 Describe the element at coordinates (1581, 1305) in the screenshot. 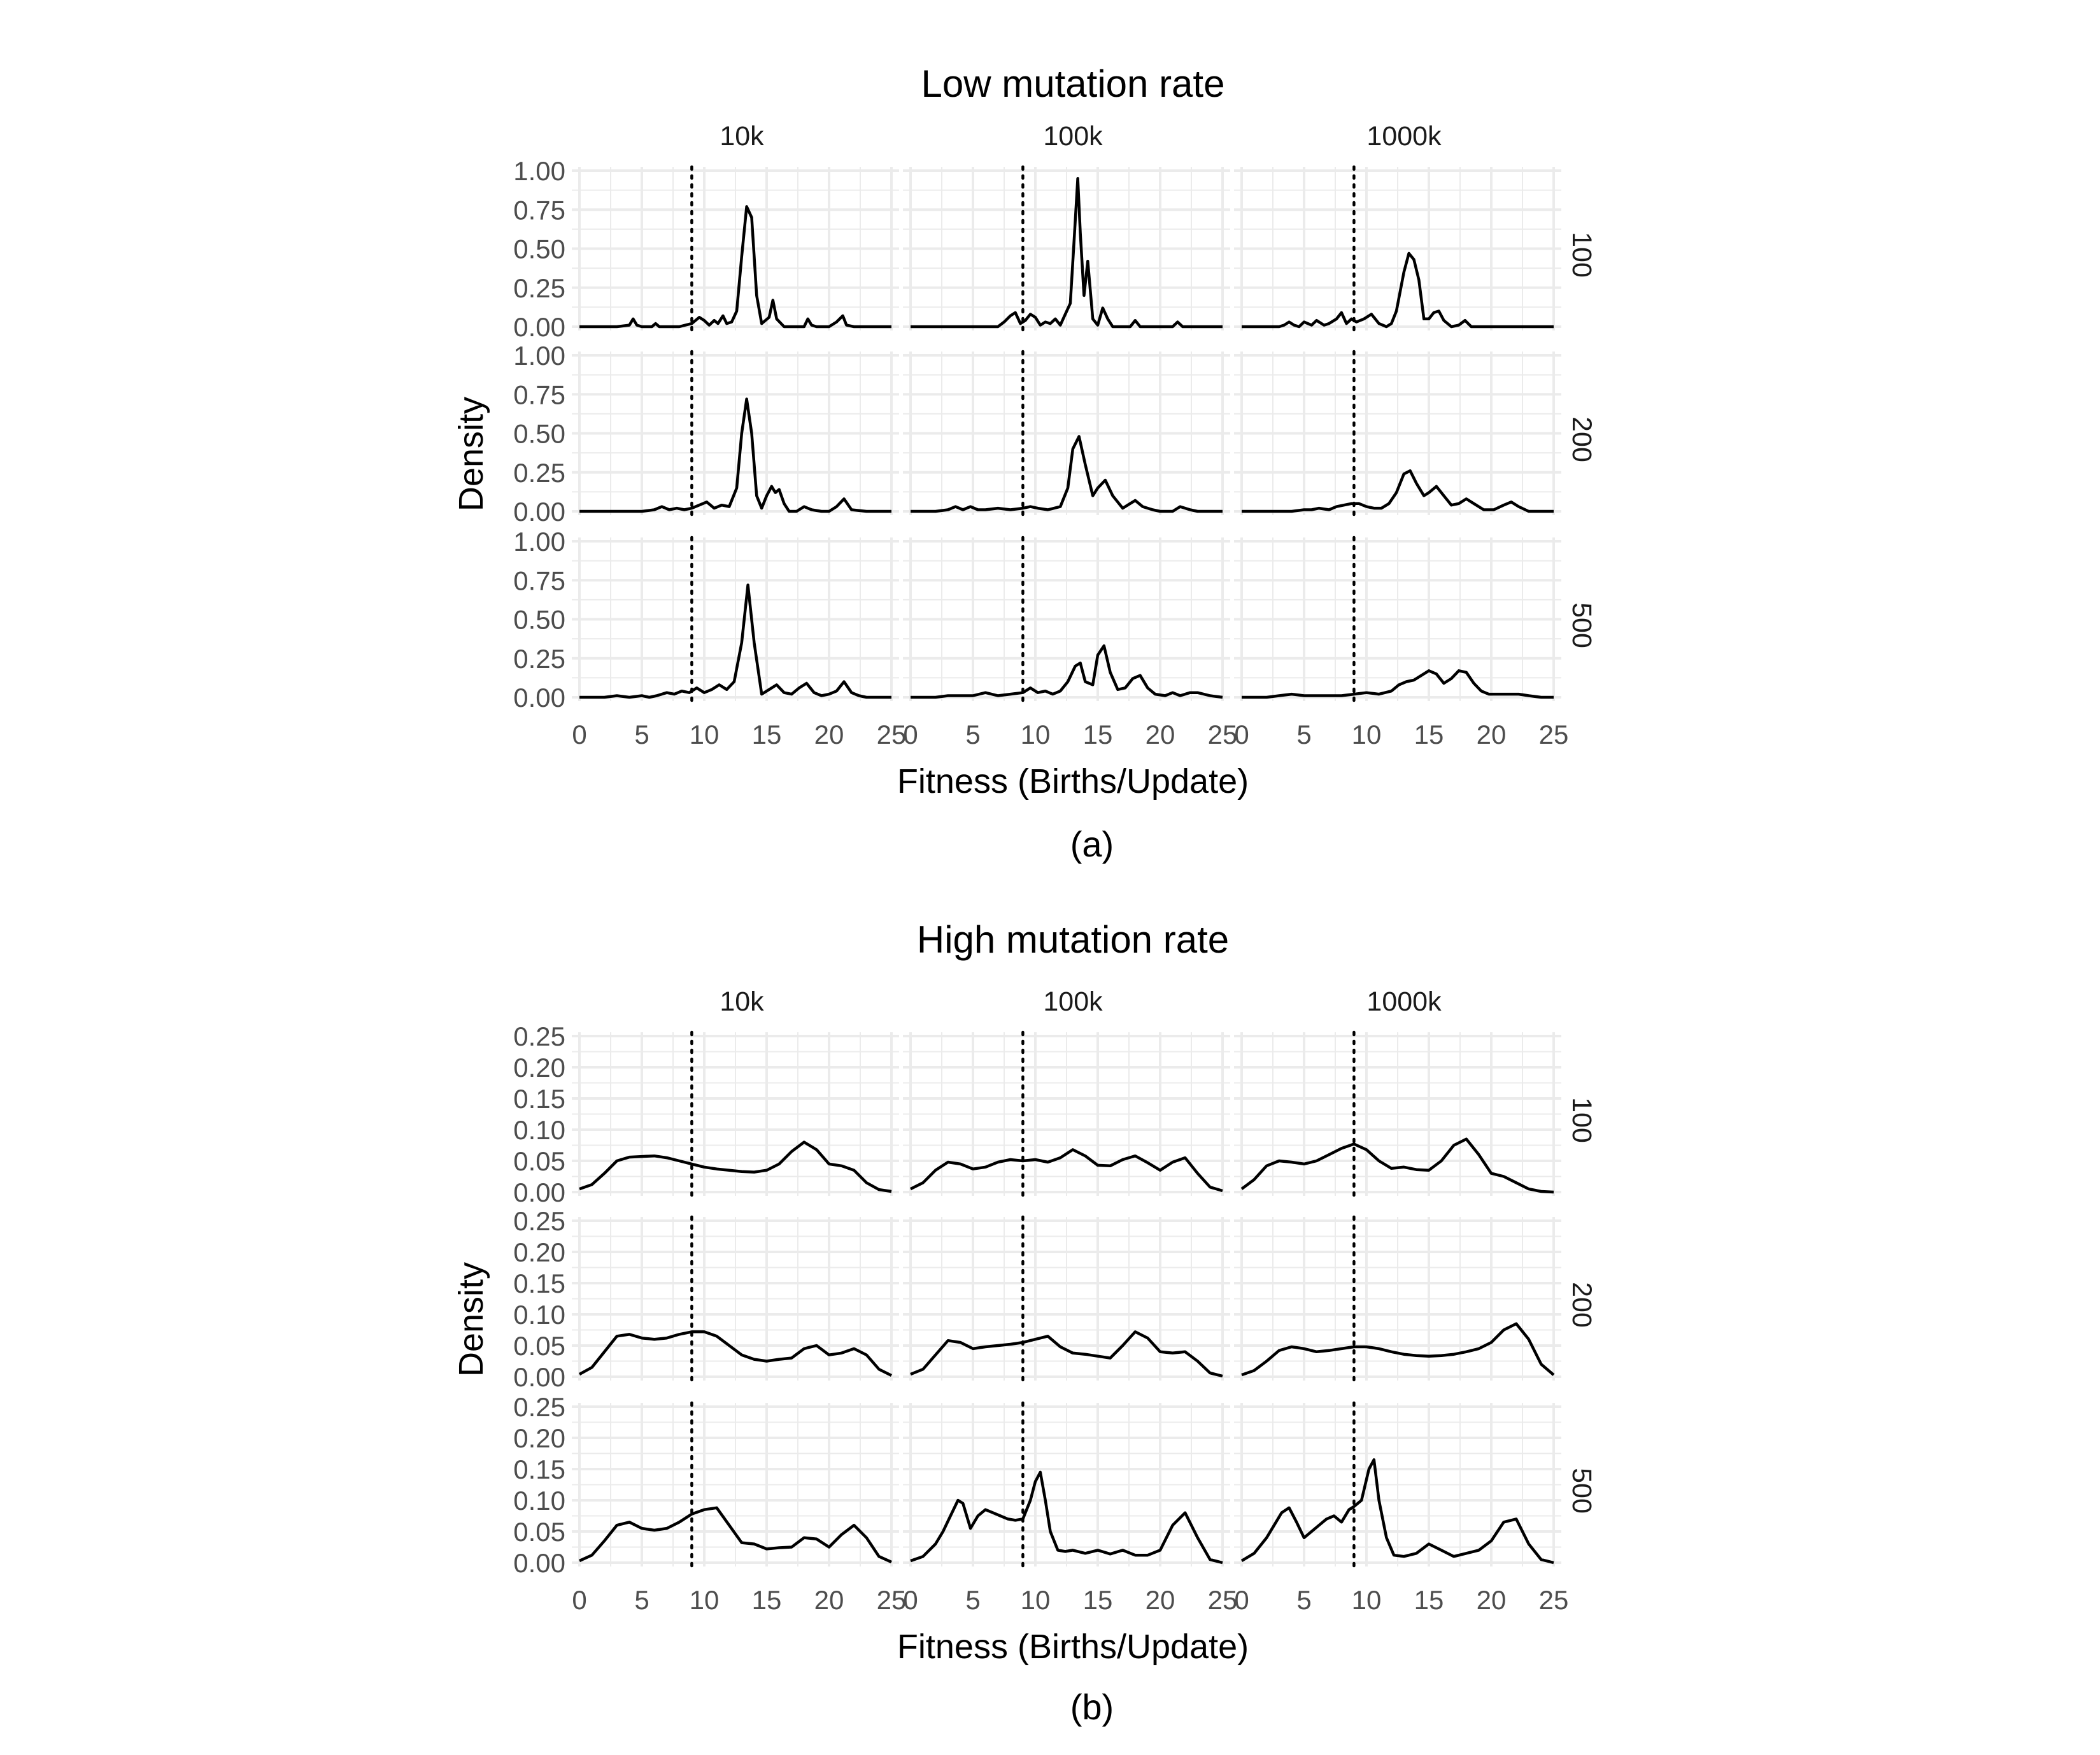

I see `row-strip-label: 200` at that location.